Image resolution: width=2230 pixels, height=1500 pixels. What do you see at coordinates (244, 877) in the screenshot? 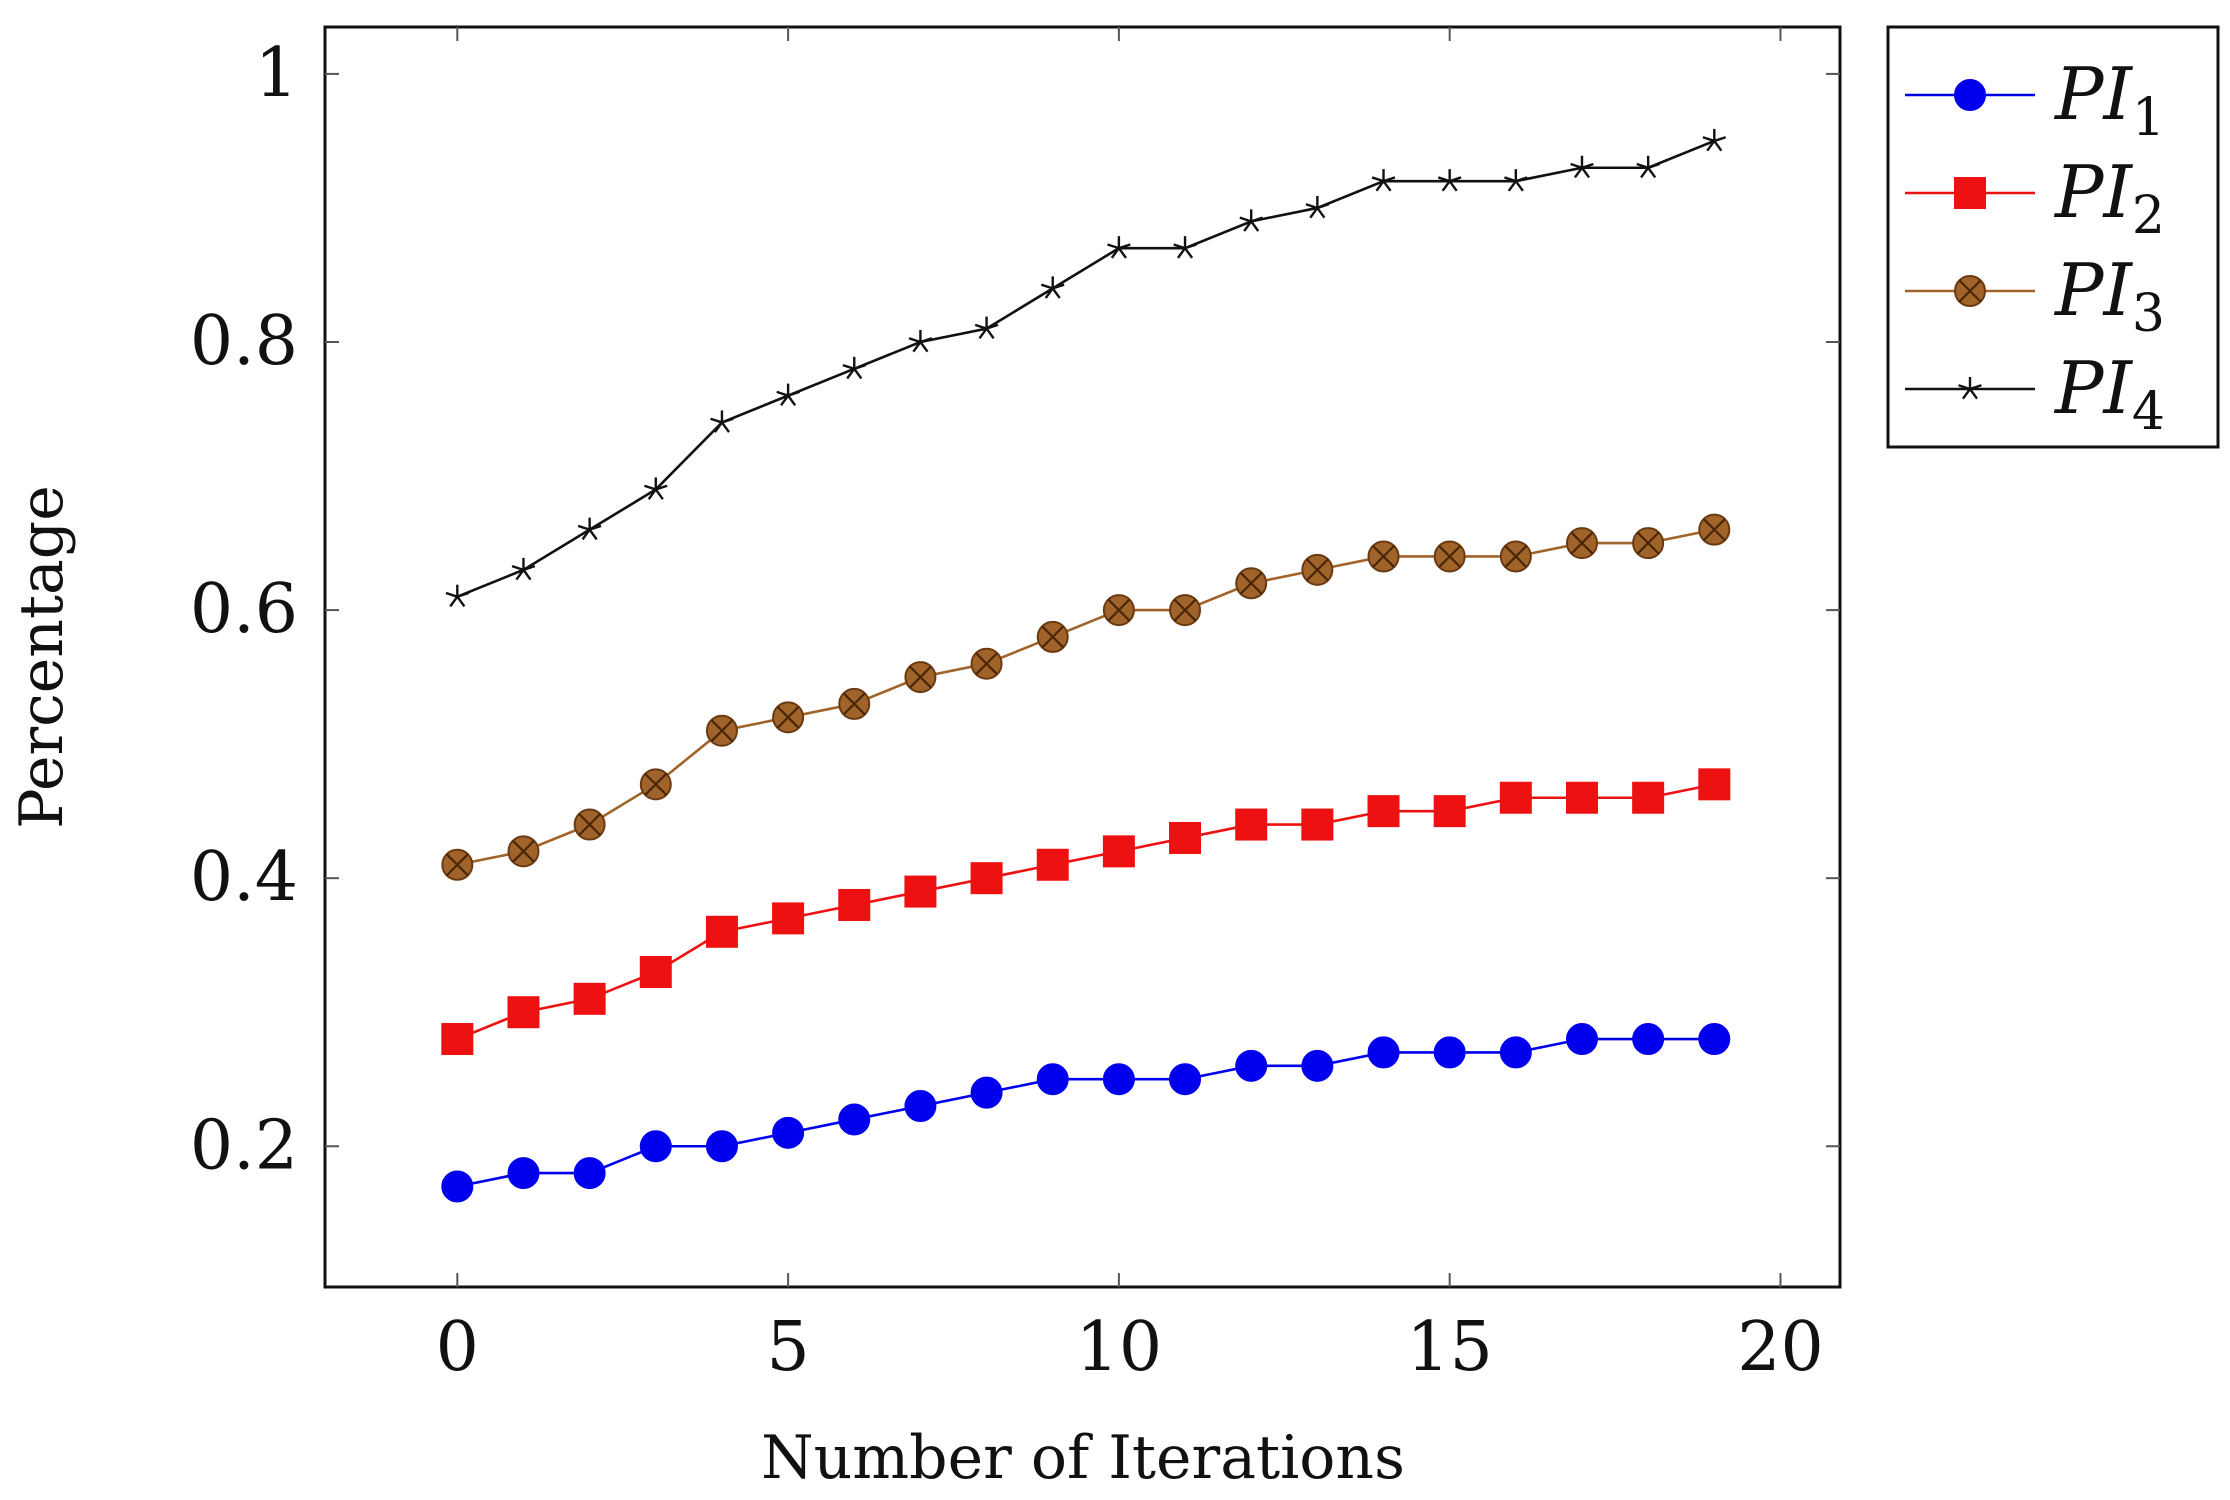
I see `y-tick-label: 0.4` at bounding box center [244, 877].